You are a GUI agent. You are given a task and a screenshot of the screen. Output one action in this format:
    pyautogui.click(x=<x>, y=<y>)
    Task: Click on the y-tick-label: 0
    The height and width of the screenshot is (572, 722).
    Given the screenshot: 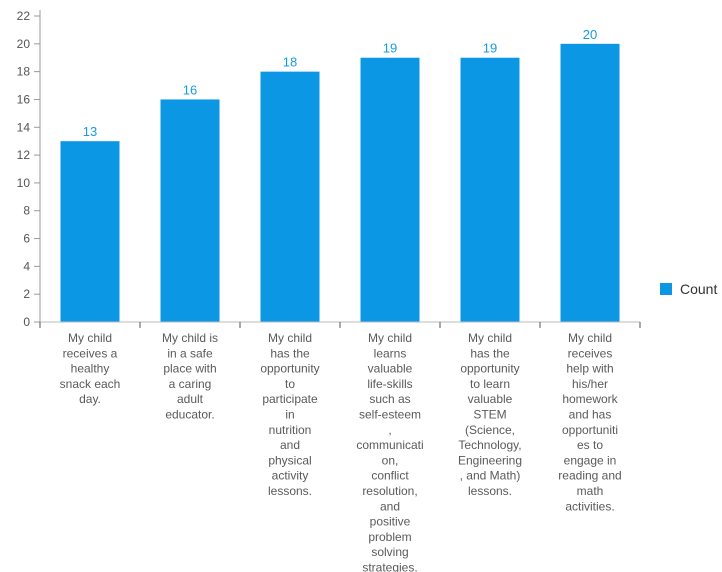 What is the action you would take?
    pyautogui.click(x=26, y=322)
    